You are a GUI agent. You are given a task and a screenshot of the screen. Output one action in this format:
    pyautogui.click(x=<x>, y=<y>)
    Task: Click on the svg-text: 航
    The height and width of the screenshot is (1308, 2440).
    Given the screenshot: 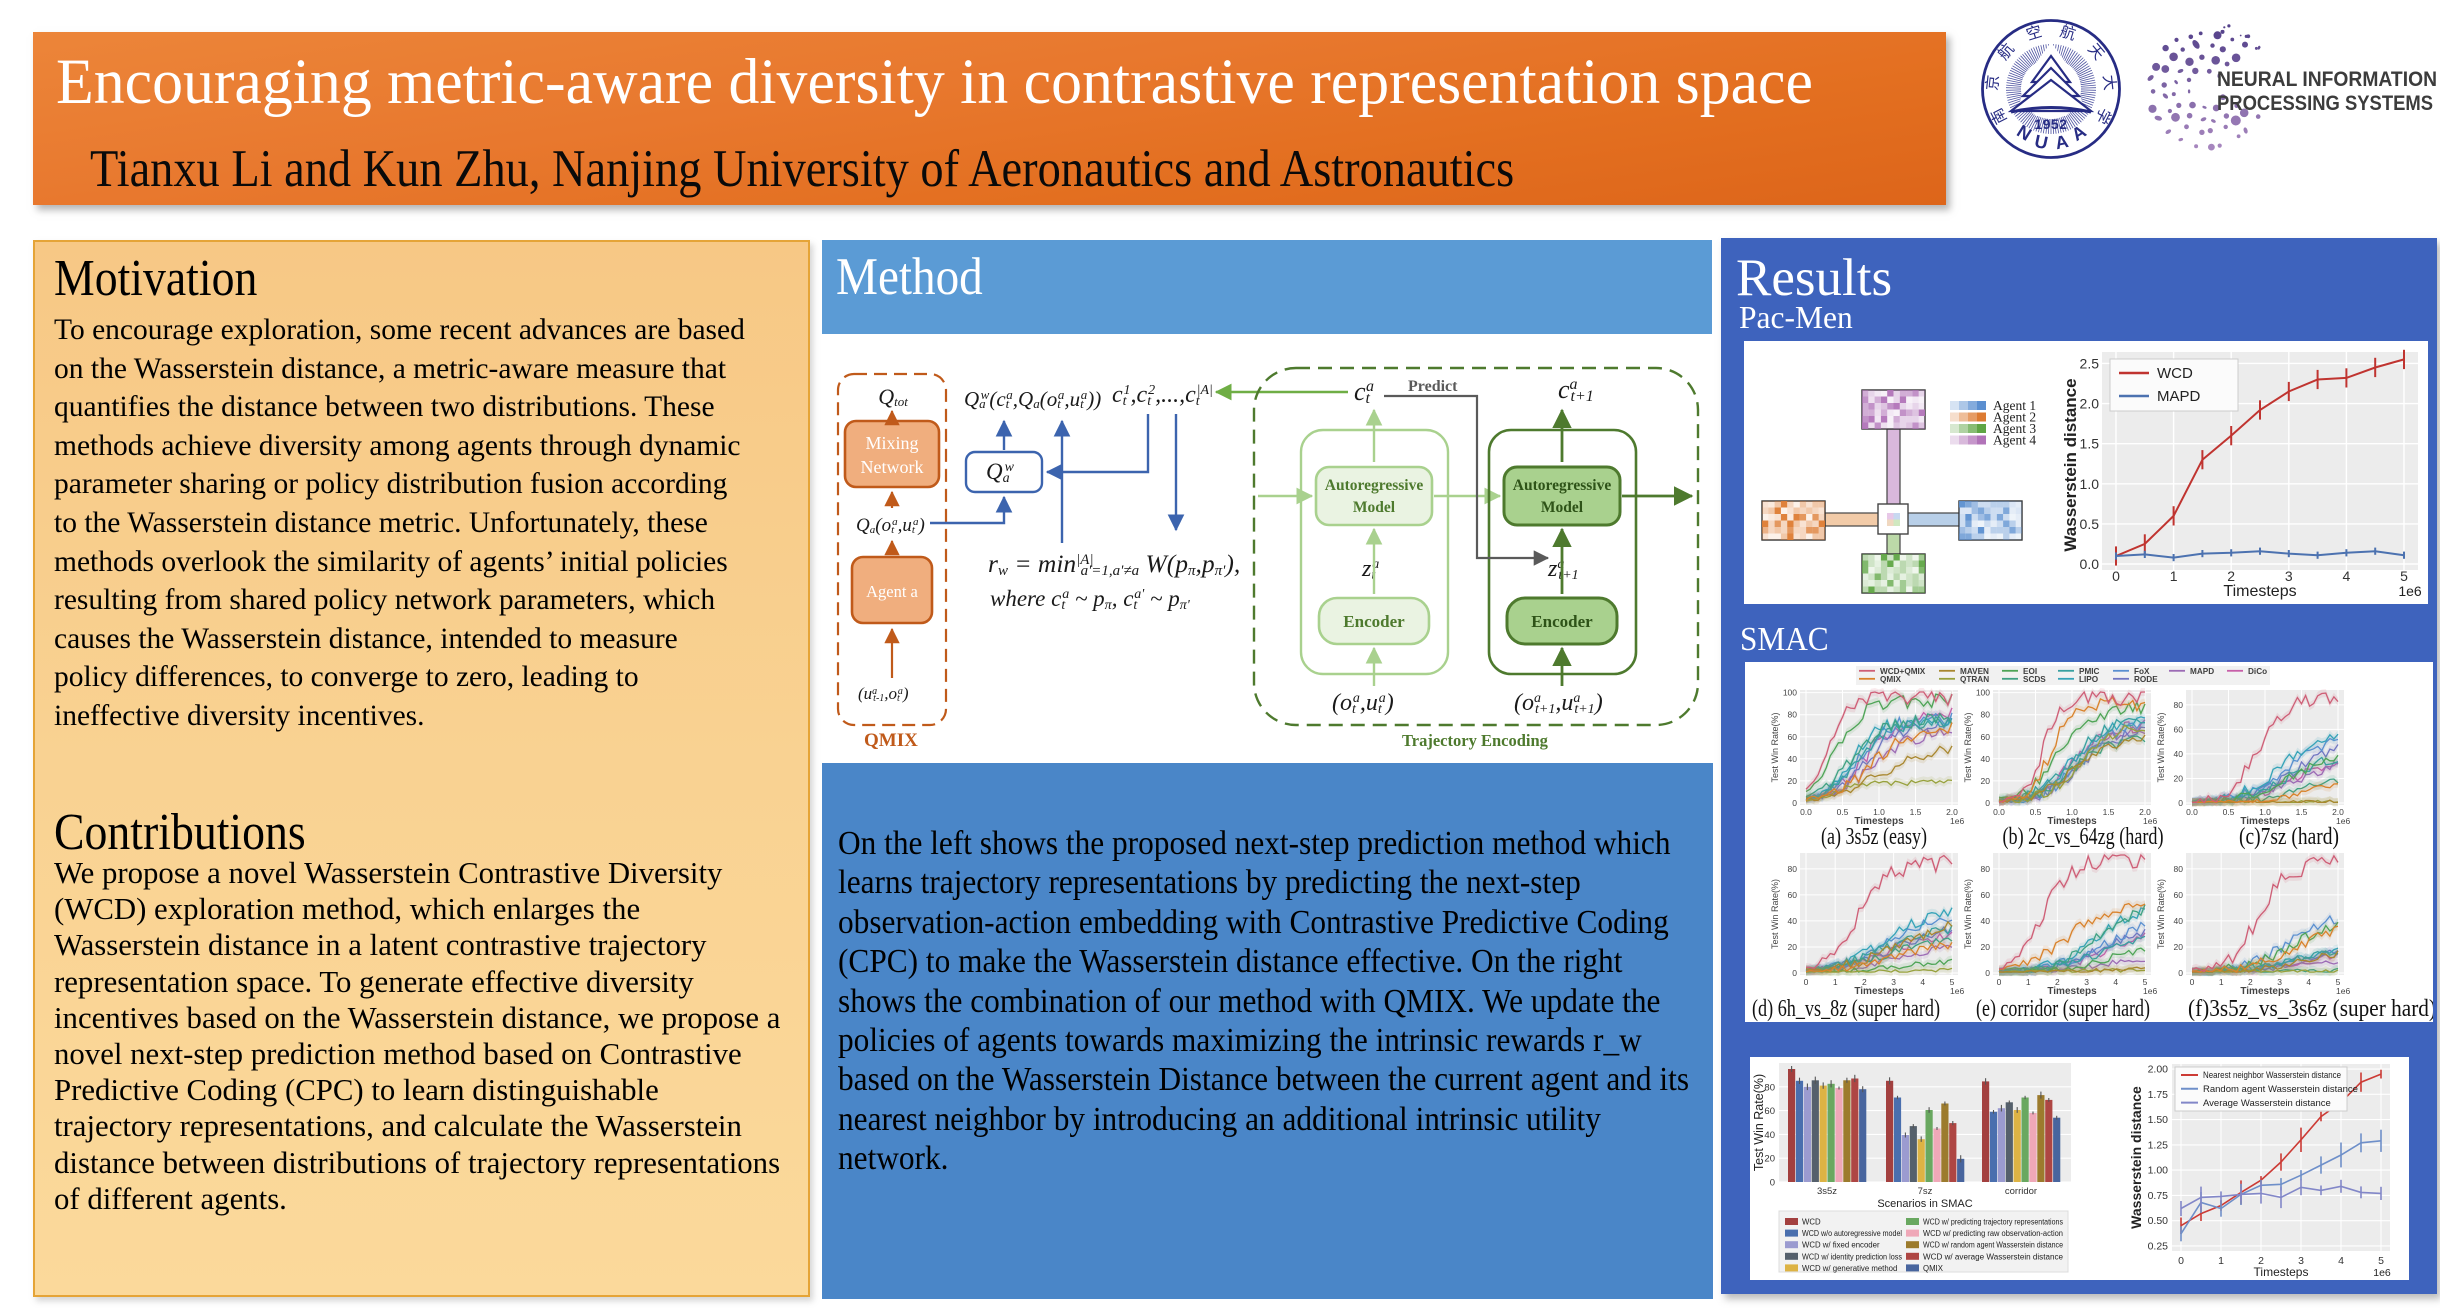 What is the action you would take?
    pyautogui.click(x=2068, y=33)
    